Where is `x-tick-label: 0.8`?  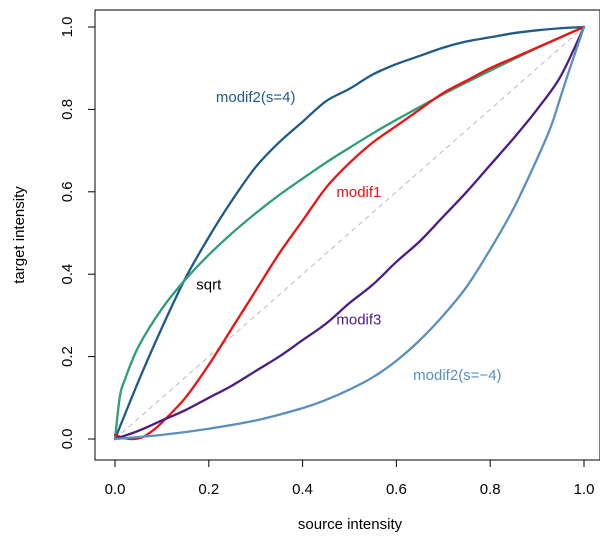 x-tick-label: 0.8 is located at coordinates (490, 489).